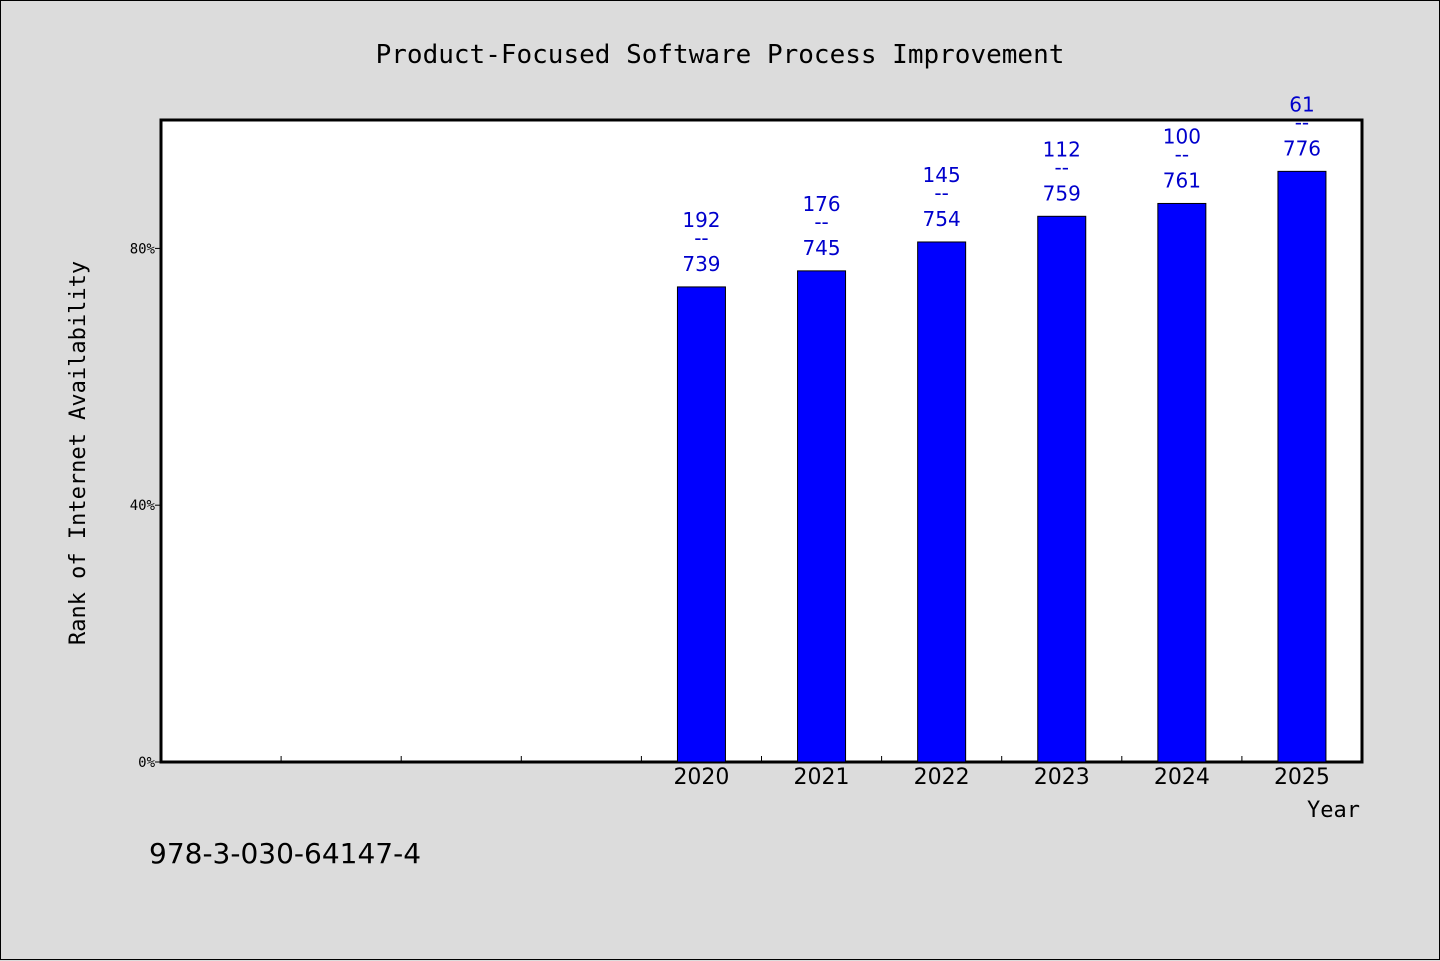 The height and width of the screenshot is (961, 1440). I want to click on y-tick-label: 0%, so click(146, 763).